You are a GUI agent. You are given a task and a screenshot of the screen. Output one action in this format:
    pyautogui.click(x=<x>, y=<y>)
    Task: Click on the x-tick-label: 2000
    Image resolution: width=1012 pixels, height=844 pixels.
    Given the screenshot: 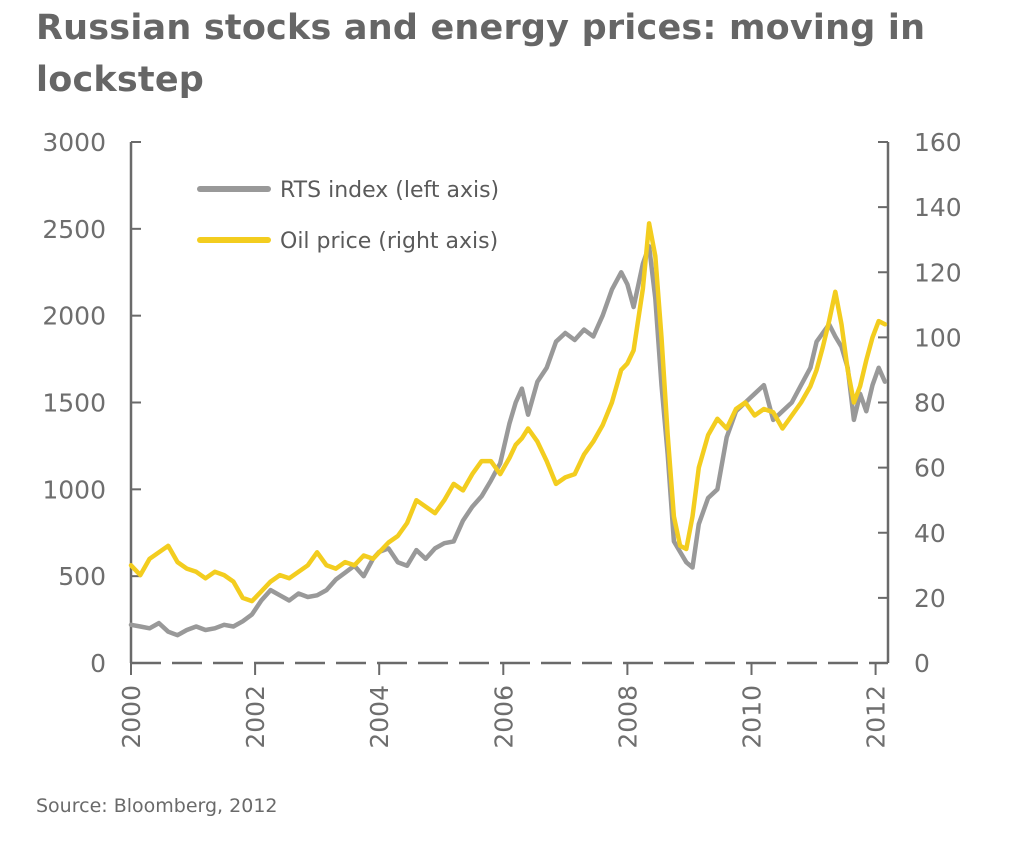 What is the action you would take?
    pyautogui.click(x=131, y=717)
    